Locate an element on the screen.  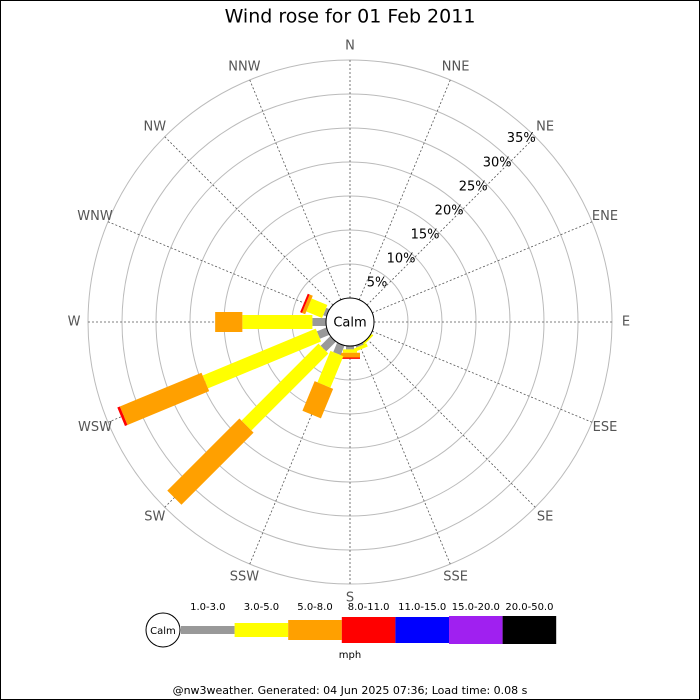
direction-label: SSE is located at coordinates (455, 576).